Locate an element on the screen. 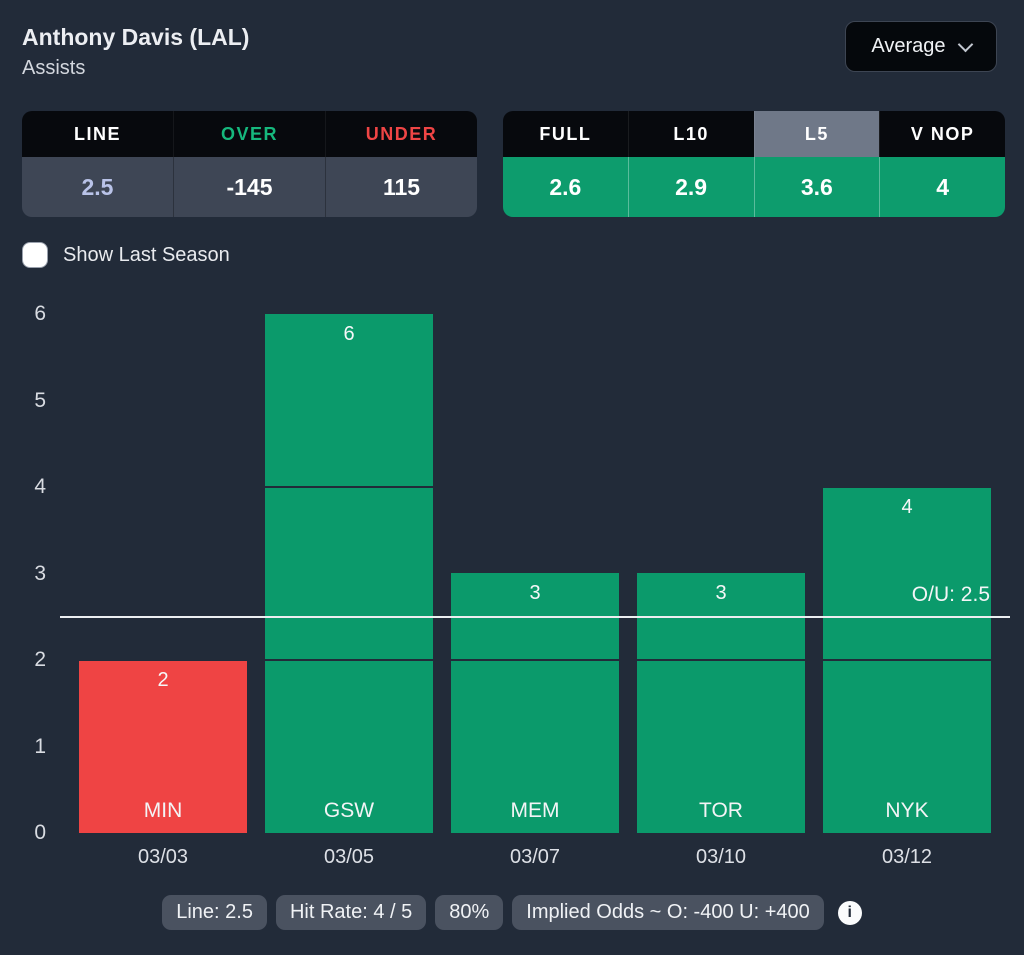 The width and height of the screenshot is (1024, 955). footer-badge-80-: 80% is located at coordinates (469, 912).